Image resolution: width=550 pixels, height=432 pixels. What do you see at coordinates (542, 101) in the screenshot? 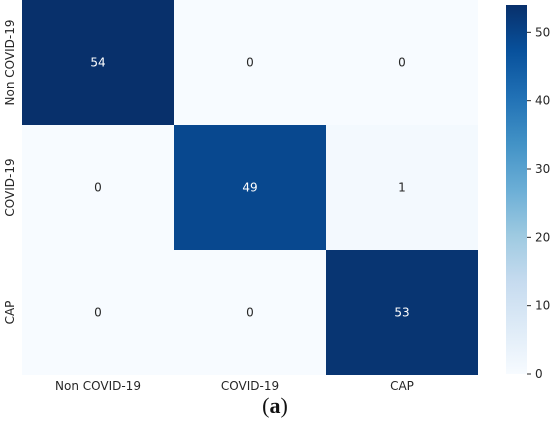
I see `colorbar-tick-label: 40` at bounding box center [542, 101].